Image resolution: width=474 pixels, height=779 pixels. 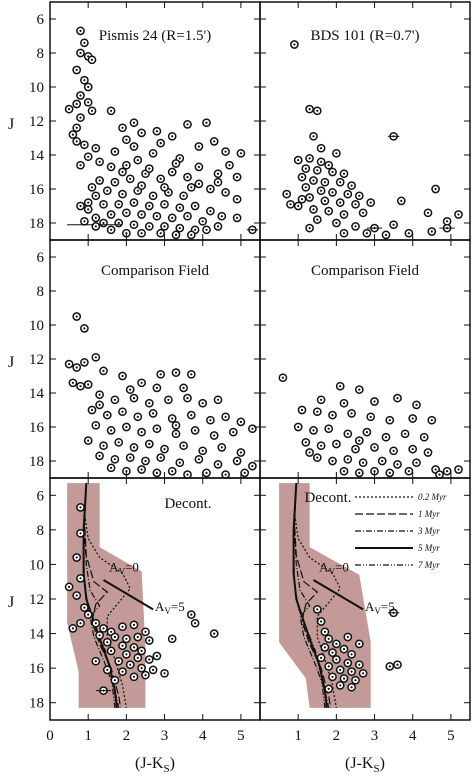 I want to click on panel-title: Comparison Field, so click(x=155, y=271).